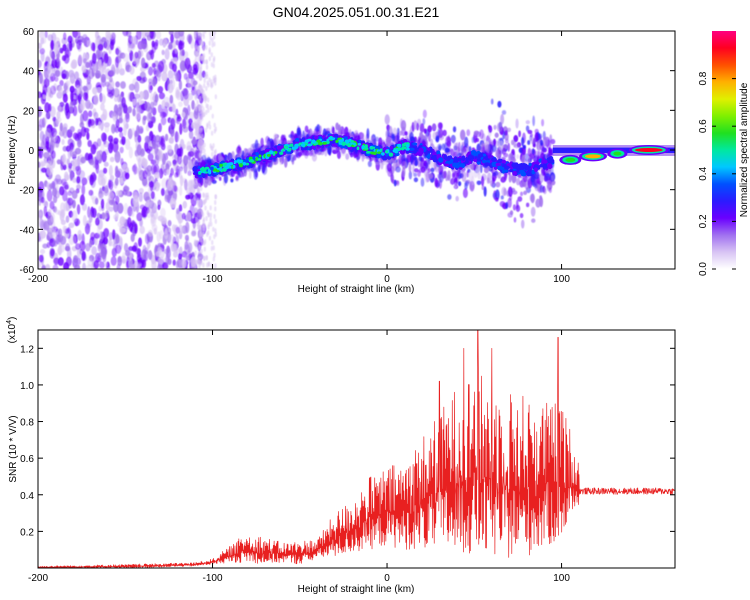 This screenshot has width=750, height=600. What do you see at coordinates (387, 578) in the screenshot?
I see `x-tick-label: 0` at bounding box center [387, 578].